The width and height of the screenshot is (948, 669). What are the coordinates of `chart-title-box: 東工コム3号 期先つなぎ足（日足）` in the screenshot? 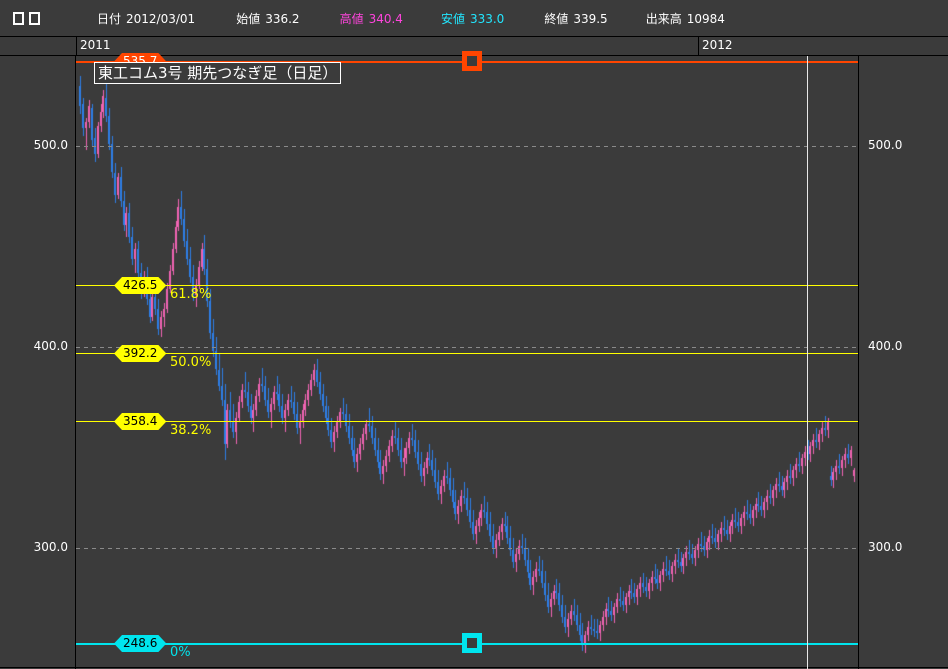 It's located at (218, 73).